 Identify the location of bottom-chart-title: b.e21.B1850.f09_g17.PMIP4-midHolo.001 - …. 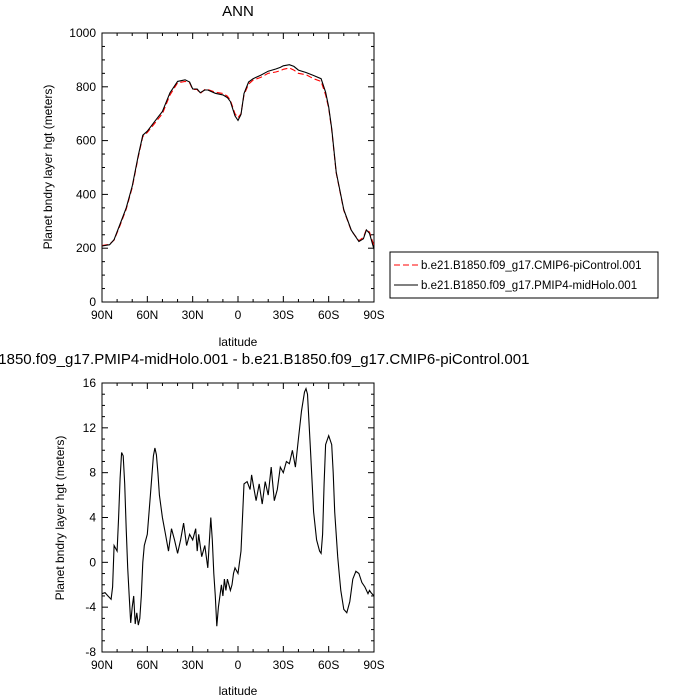
(264, 359).